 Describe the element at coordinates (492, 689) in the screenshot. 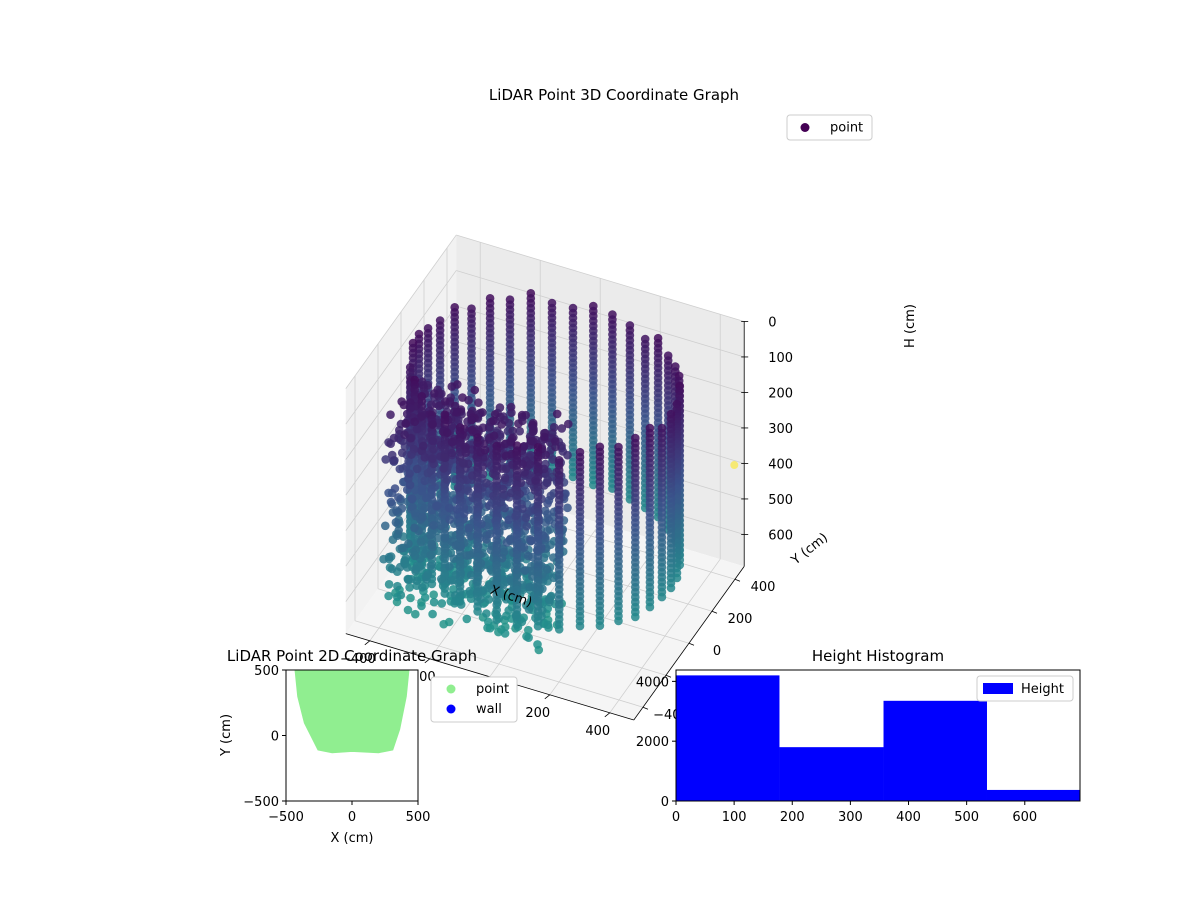

I see `2d-legend-label-point: point` at that location.